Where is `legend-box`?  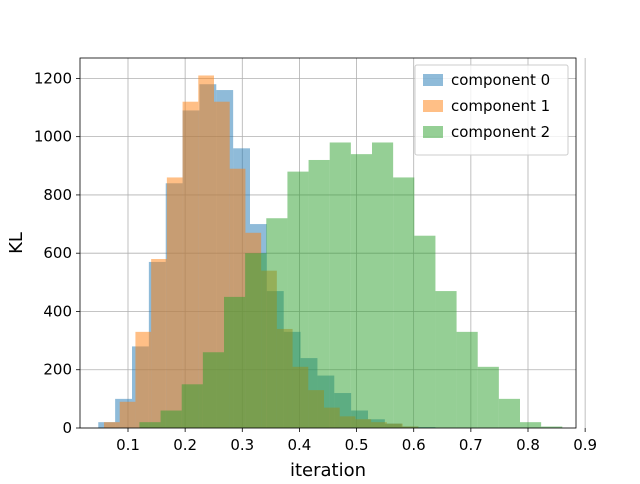
legend-box is located at coordinates (491, 110).